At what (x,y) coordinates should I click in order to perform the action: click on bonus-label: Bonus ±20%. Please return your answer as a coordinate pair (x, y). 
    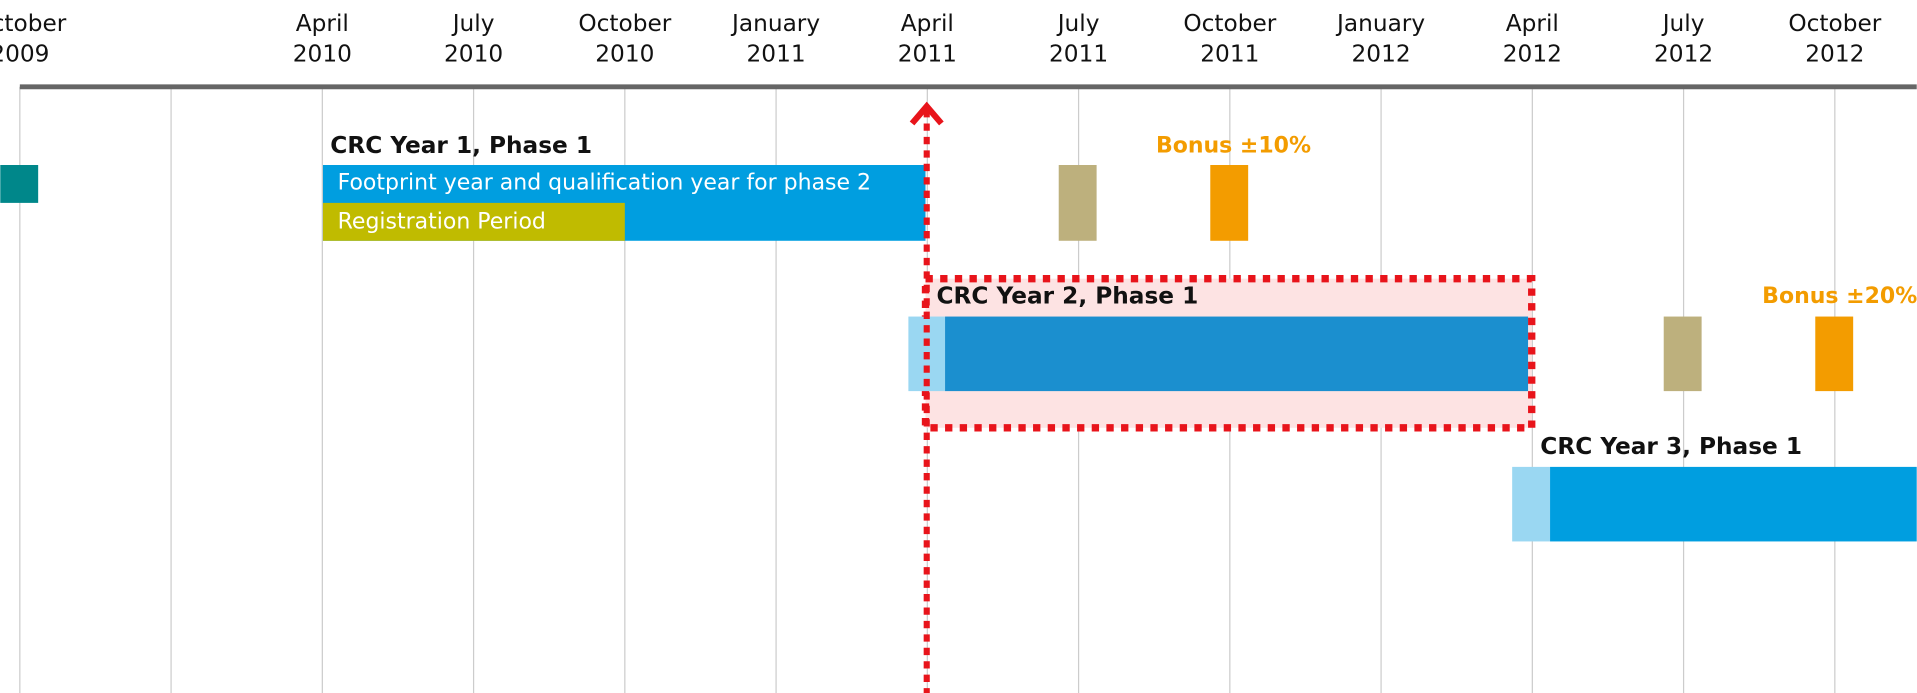
    Looking at the image, I should click on (1839, 296).